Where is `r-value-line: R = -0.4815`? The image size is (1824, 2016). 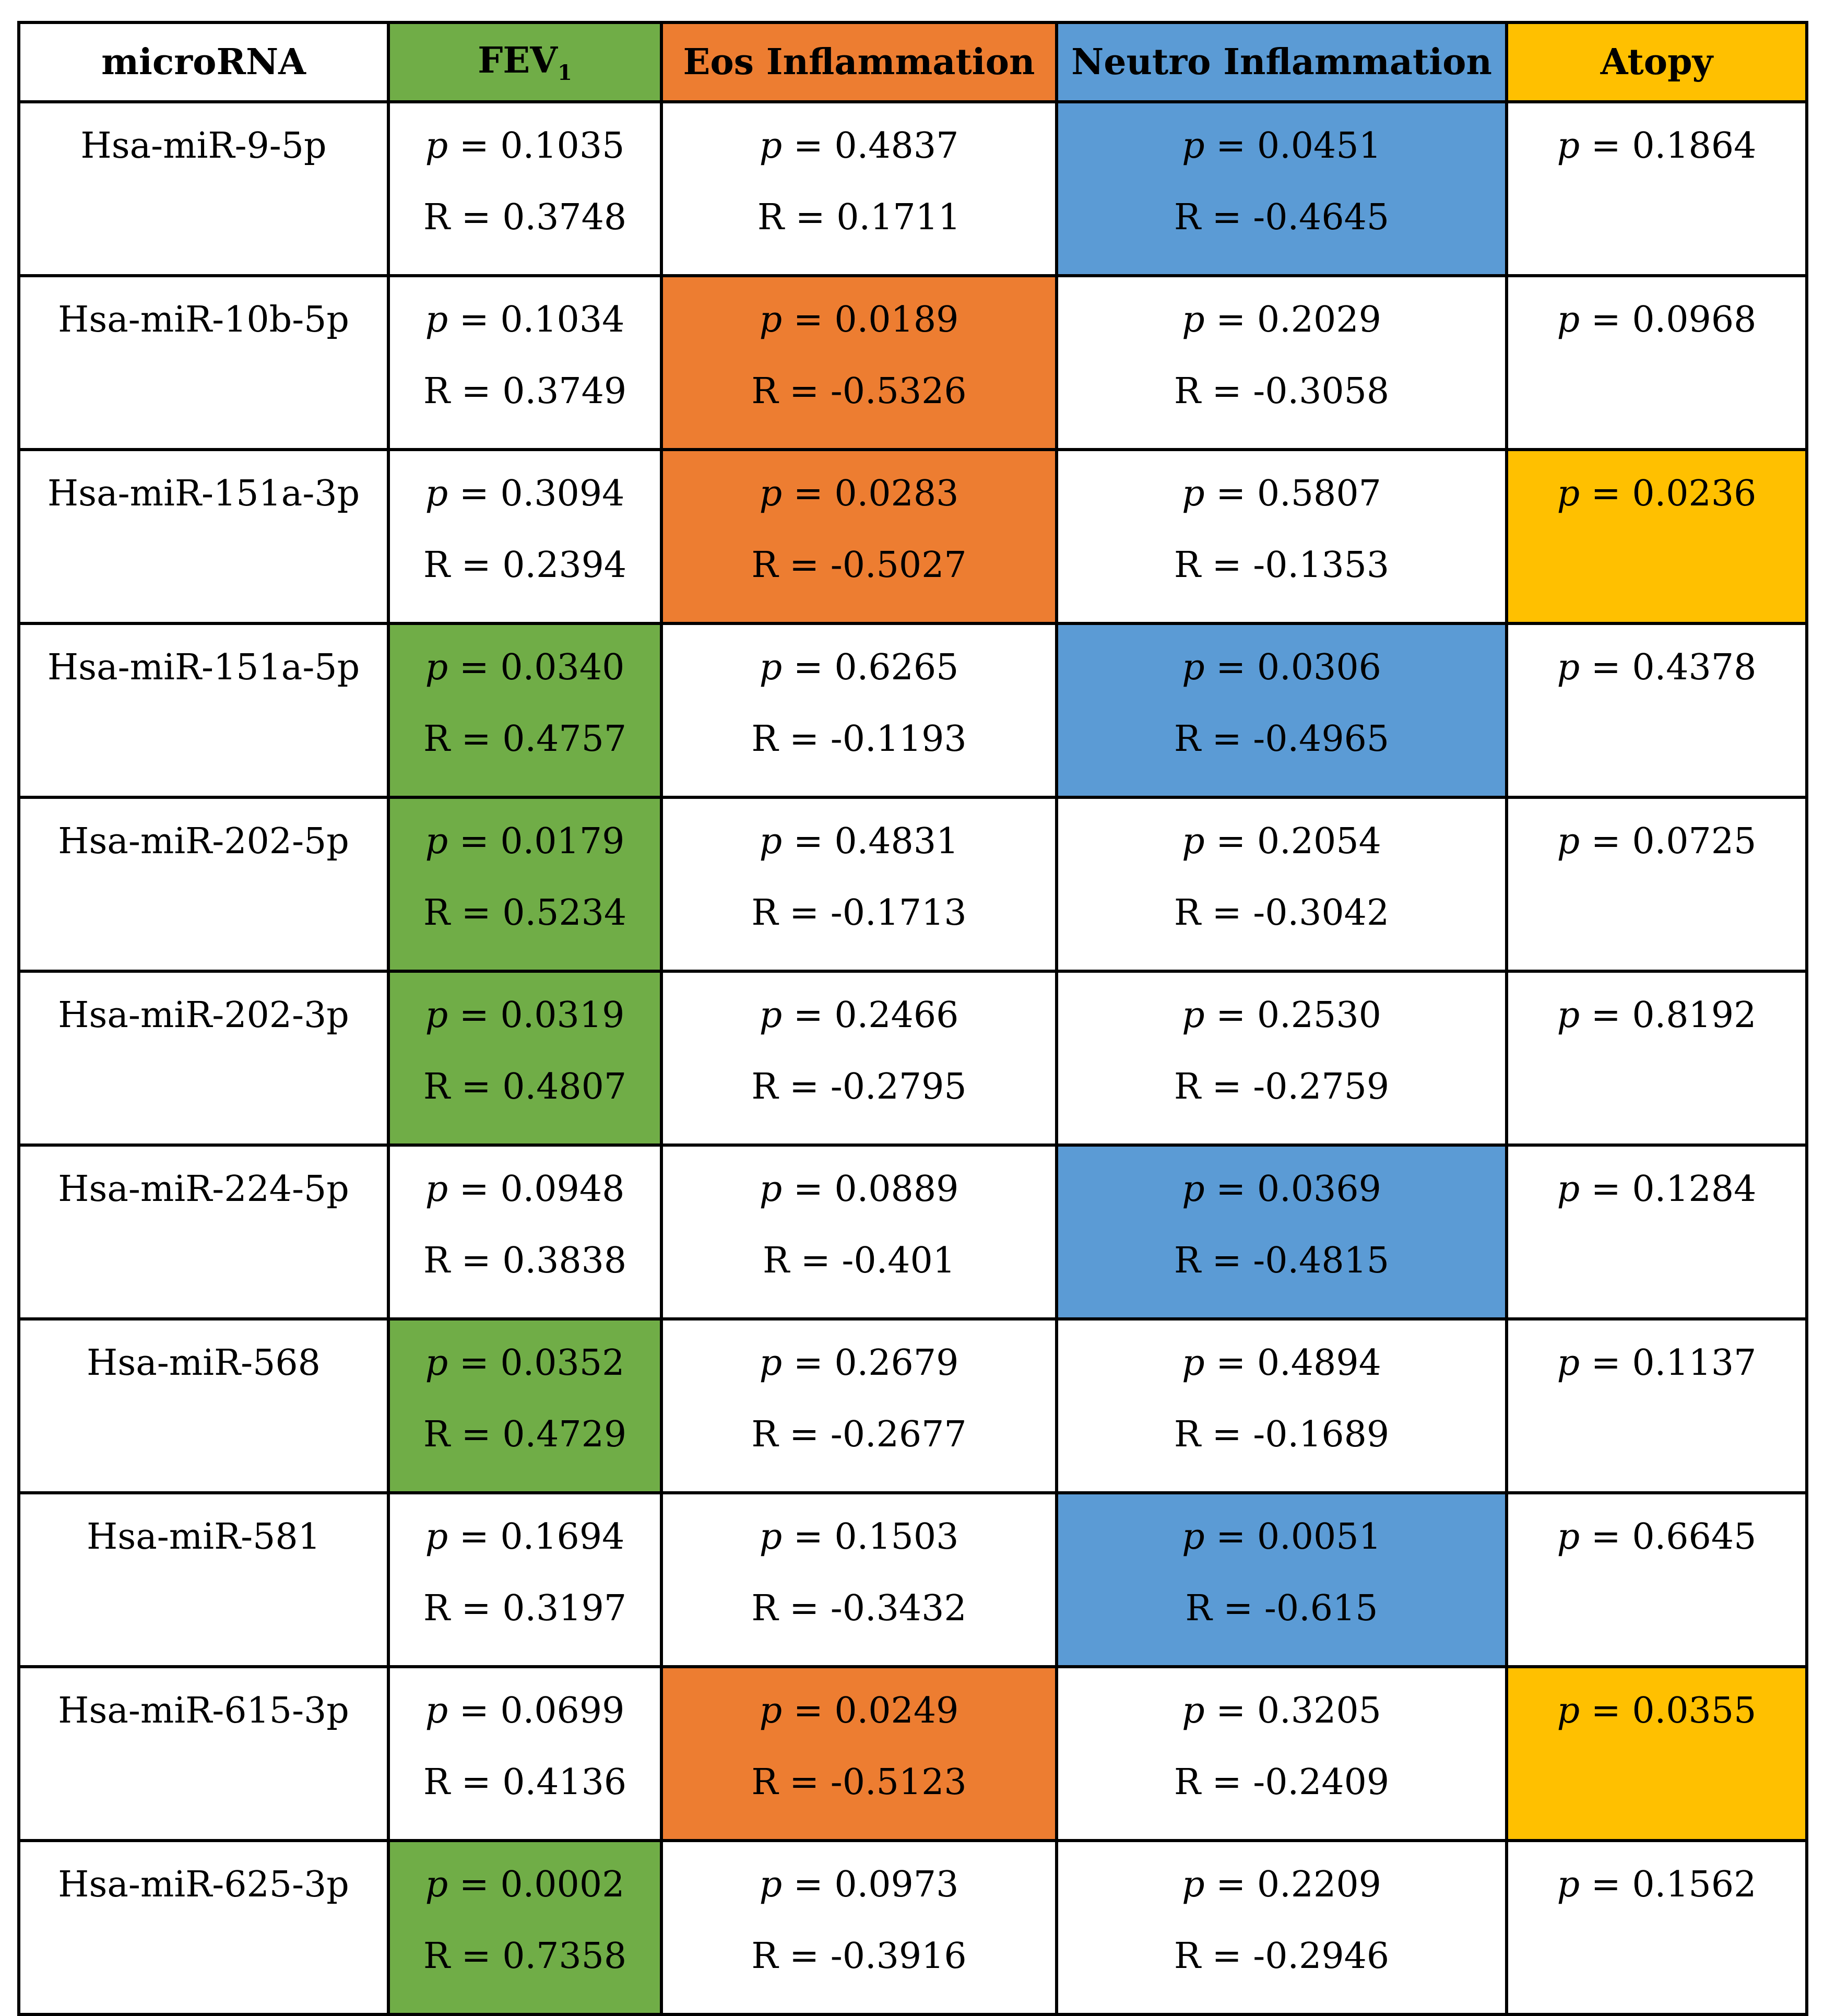 r-value-line: R = -0.4815 is located at coordinates (1281, 1261).